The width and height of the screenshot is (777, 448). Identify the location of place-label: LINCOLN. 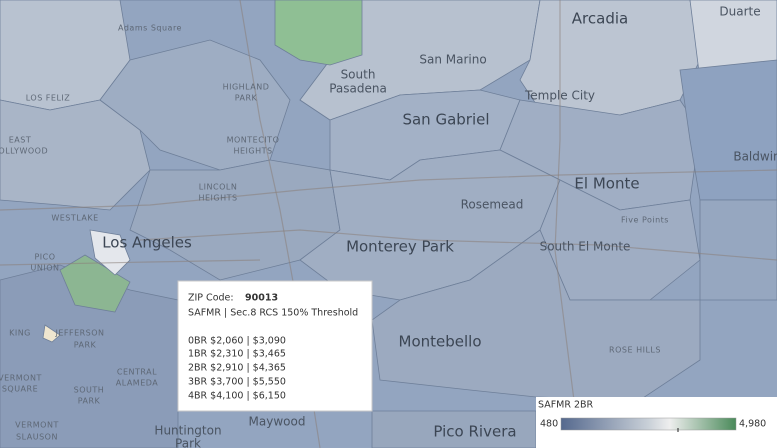
(218, 187).